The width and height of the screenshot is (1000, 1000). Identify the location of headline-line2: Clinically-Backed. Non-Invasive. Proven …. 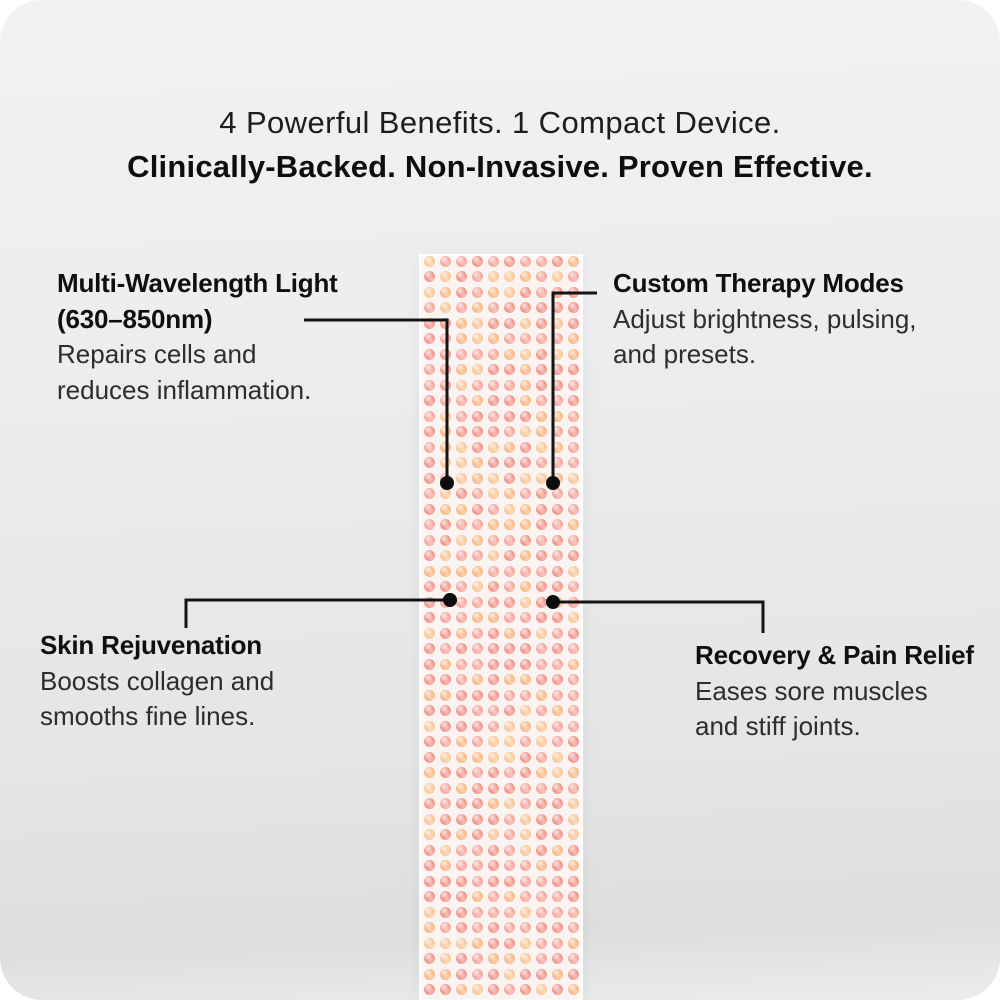
(500, 166).